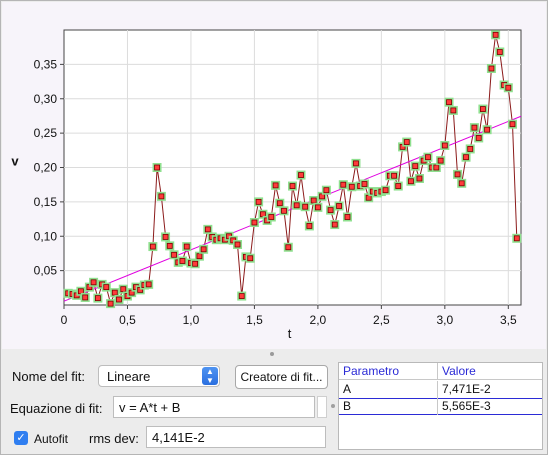 The image size is (548, 455). Describe the element at coordinates (129, 376) in the screenshot. I see `fit-name-selected-value: Lineare` at that location.